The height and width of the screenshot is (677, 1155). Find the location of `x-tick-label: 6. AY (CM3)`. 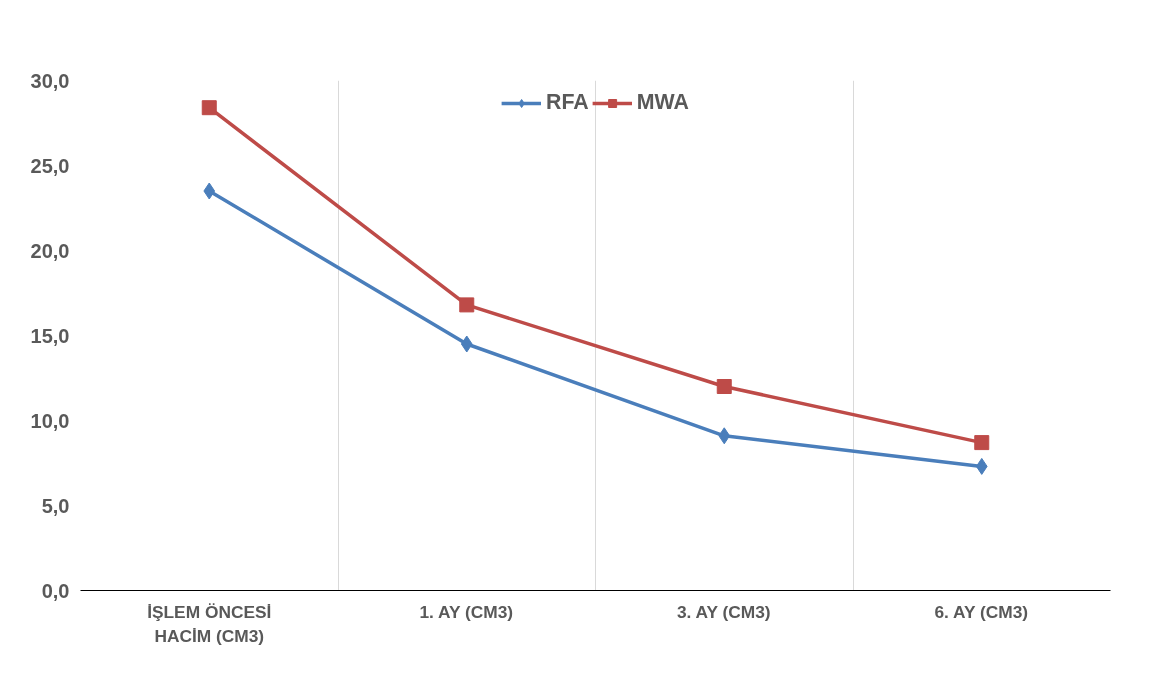

x-tick-label: 6. AY (CM3) is located at coordinates (981, 611).